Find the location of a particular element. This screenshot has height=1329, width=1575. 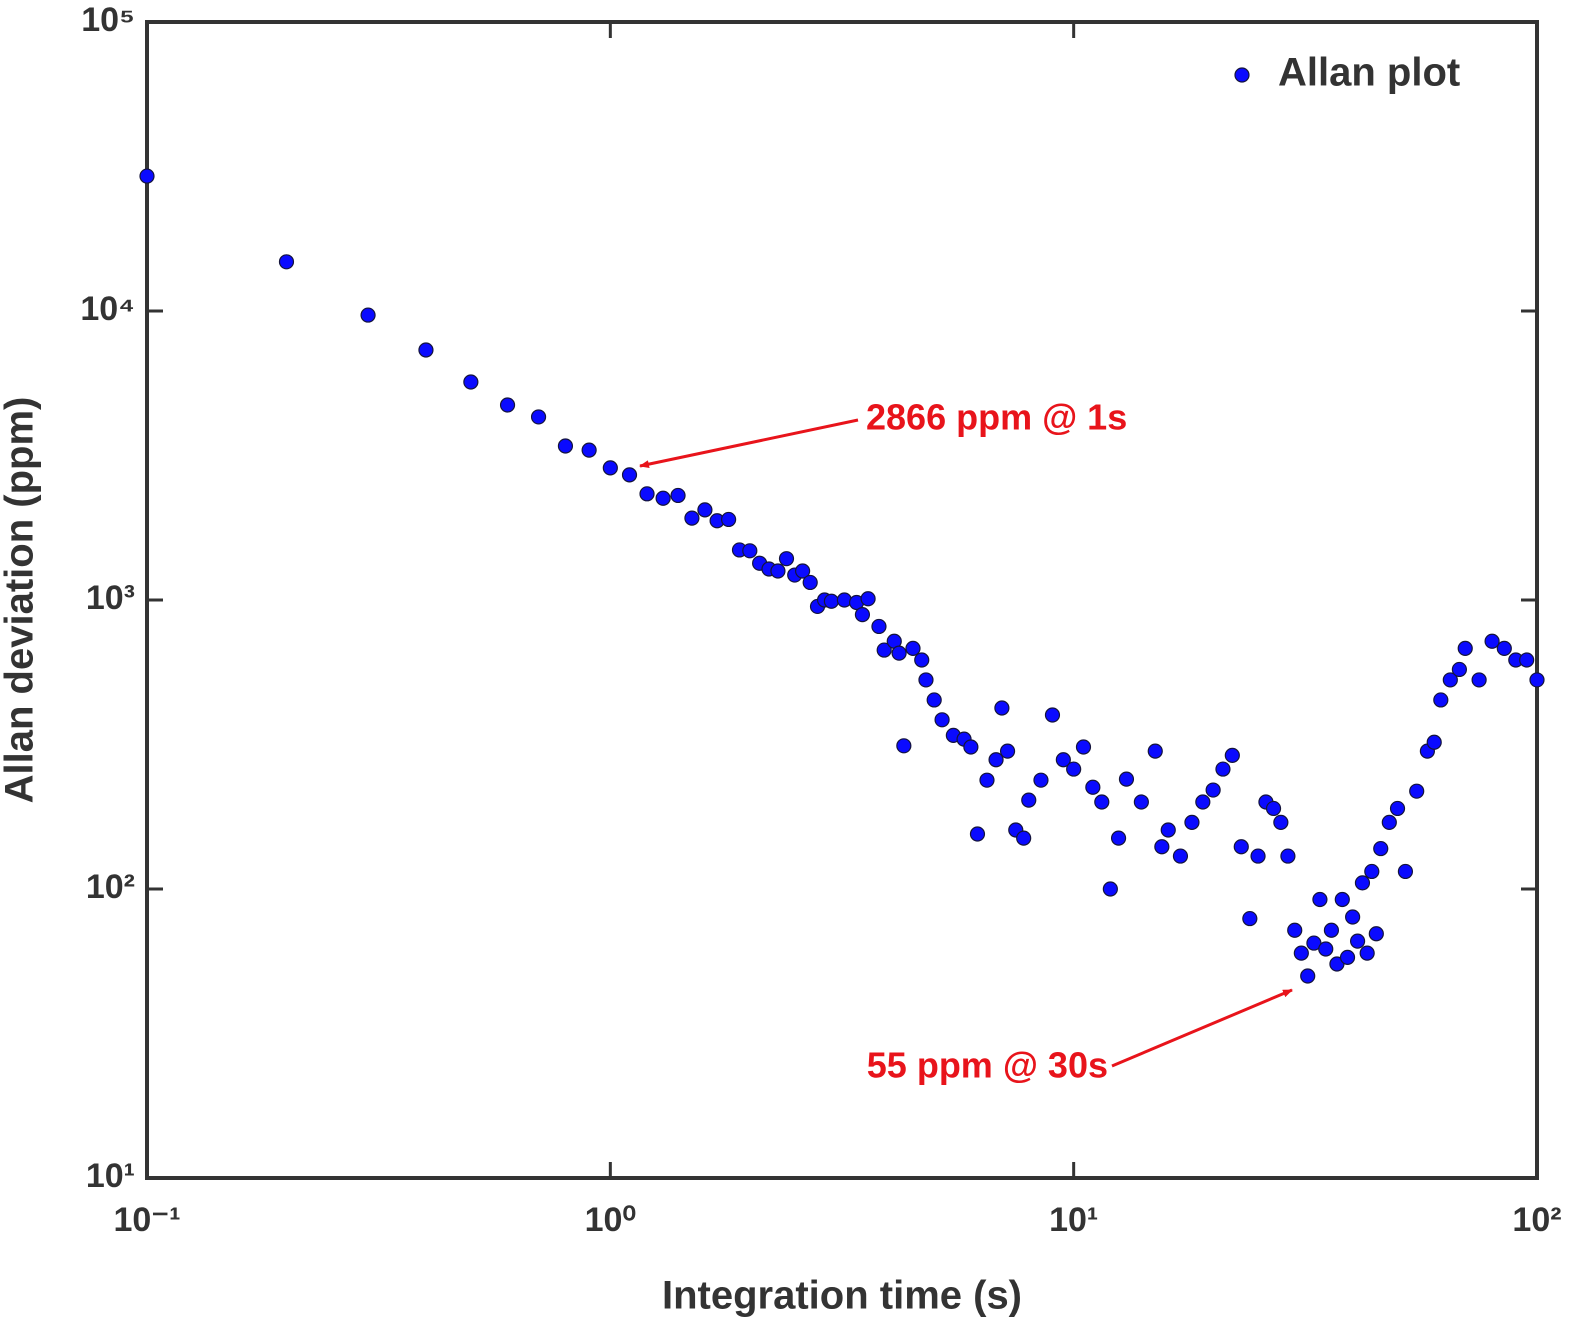

y-tick-label: 10¹ is located at coordinates (110, 1176).